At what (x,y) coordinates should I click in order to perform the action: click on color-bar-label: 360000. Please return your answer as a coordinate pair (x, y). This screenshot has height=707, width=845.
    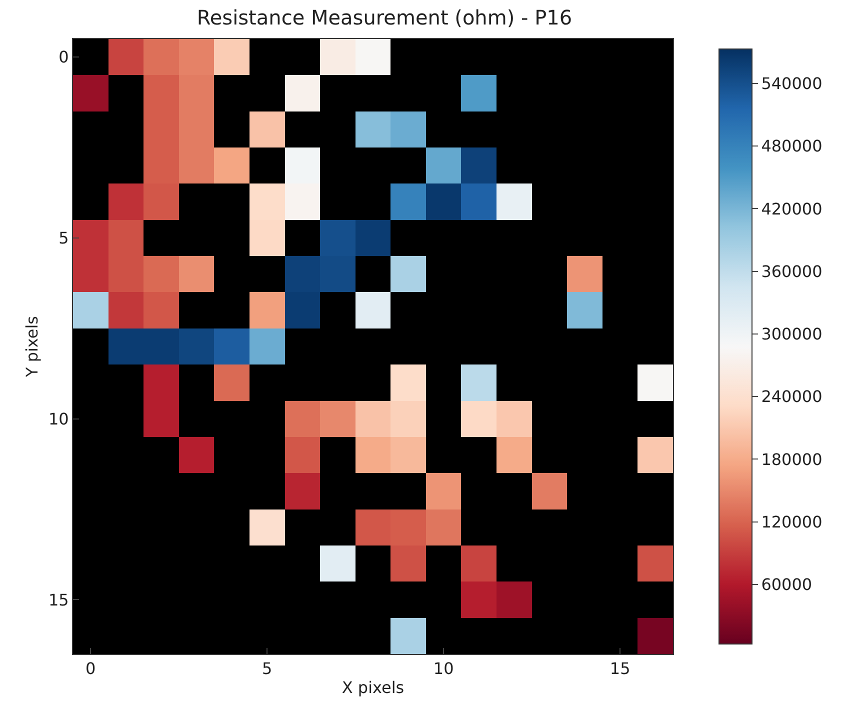
    Looking at the image, I should click on (791, 271).